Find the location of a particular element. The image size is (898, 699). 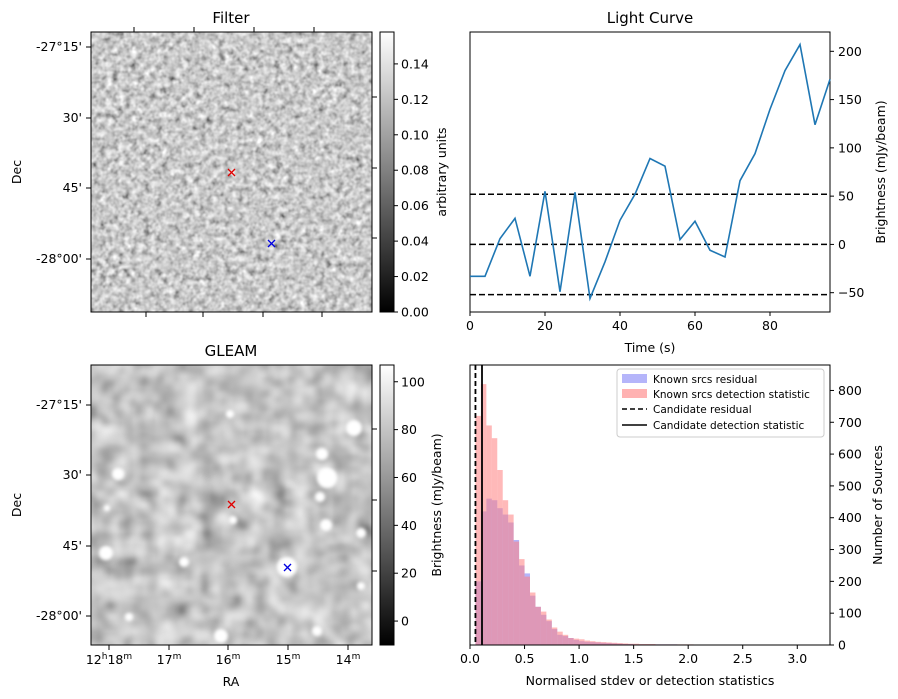

x-tick-label: 1.0 is located at coordinates (579, 658).